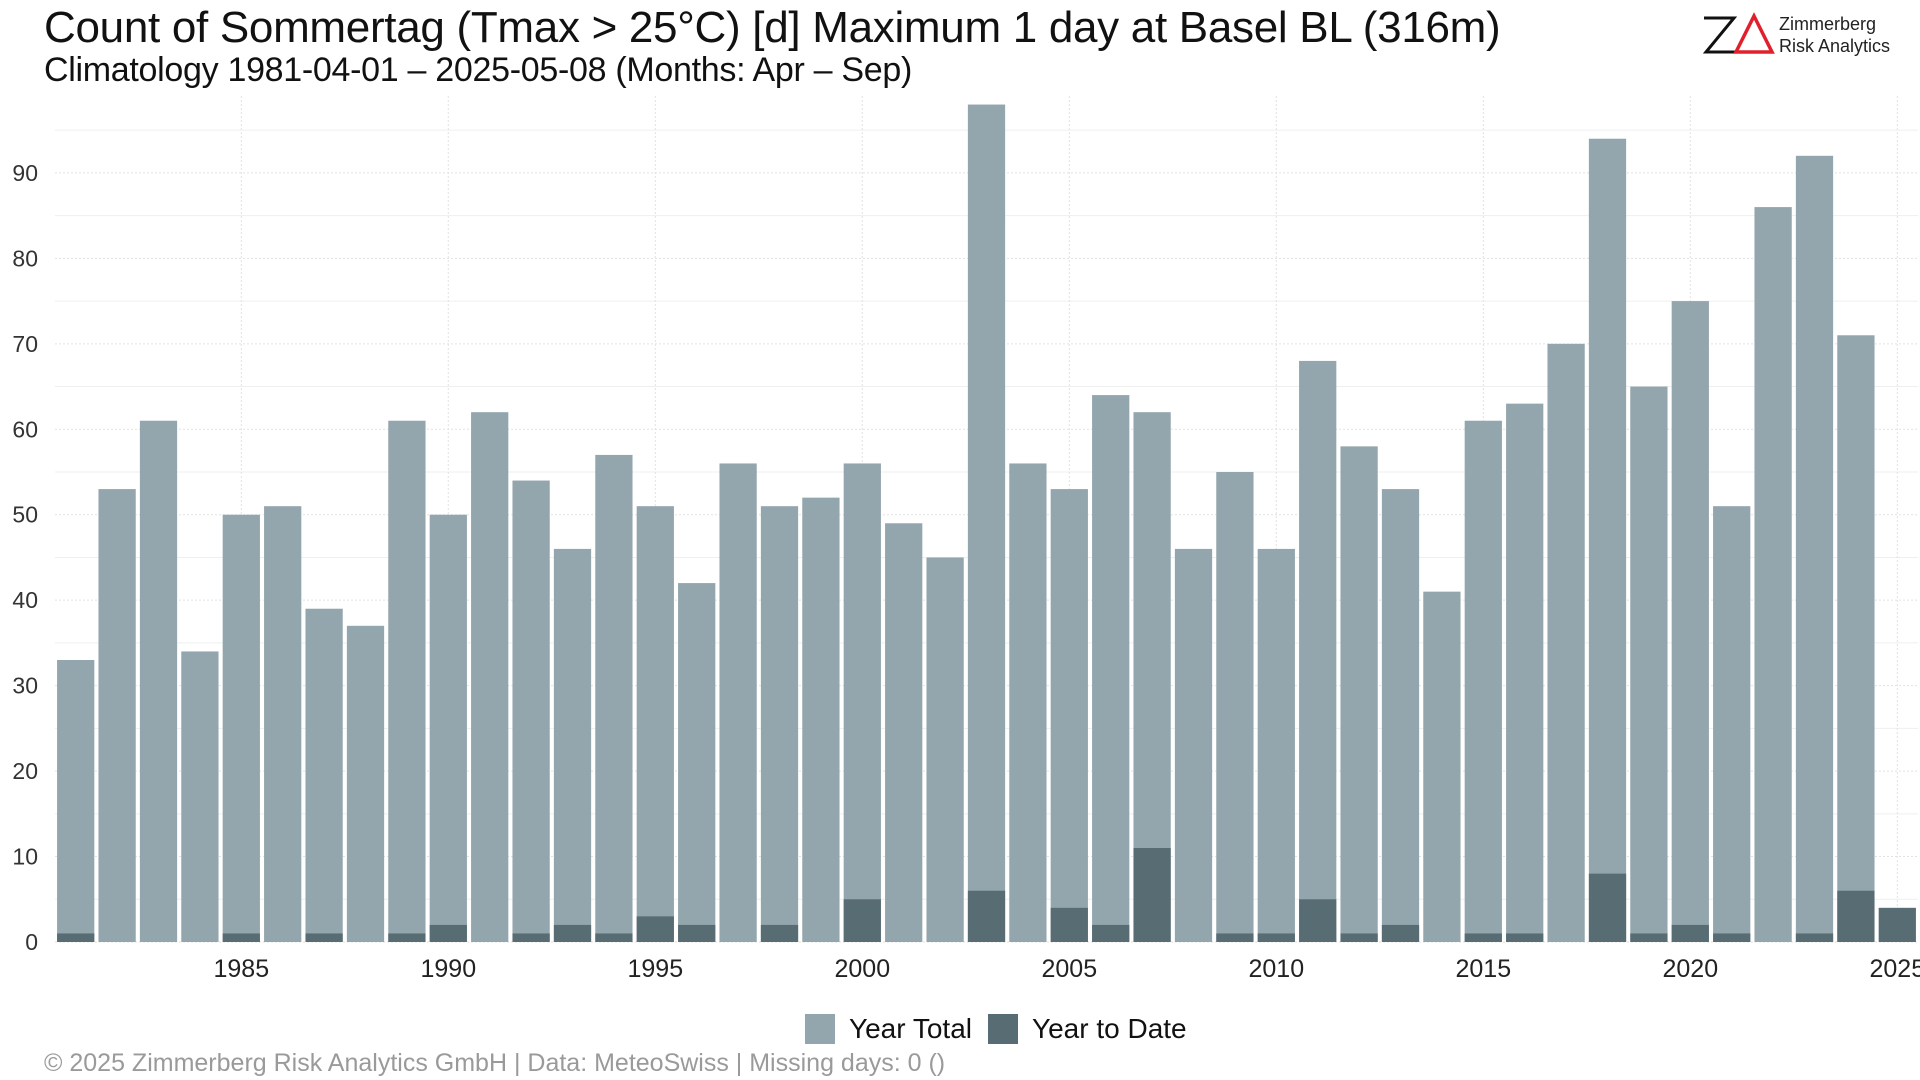  I want to click on x-tick-label: 1990, so click(448, 969).